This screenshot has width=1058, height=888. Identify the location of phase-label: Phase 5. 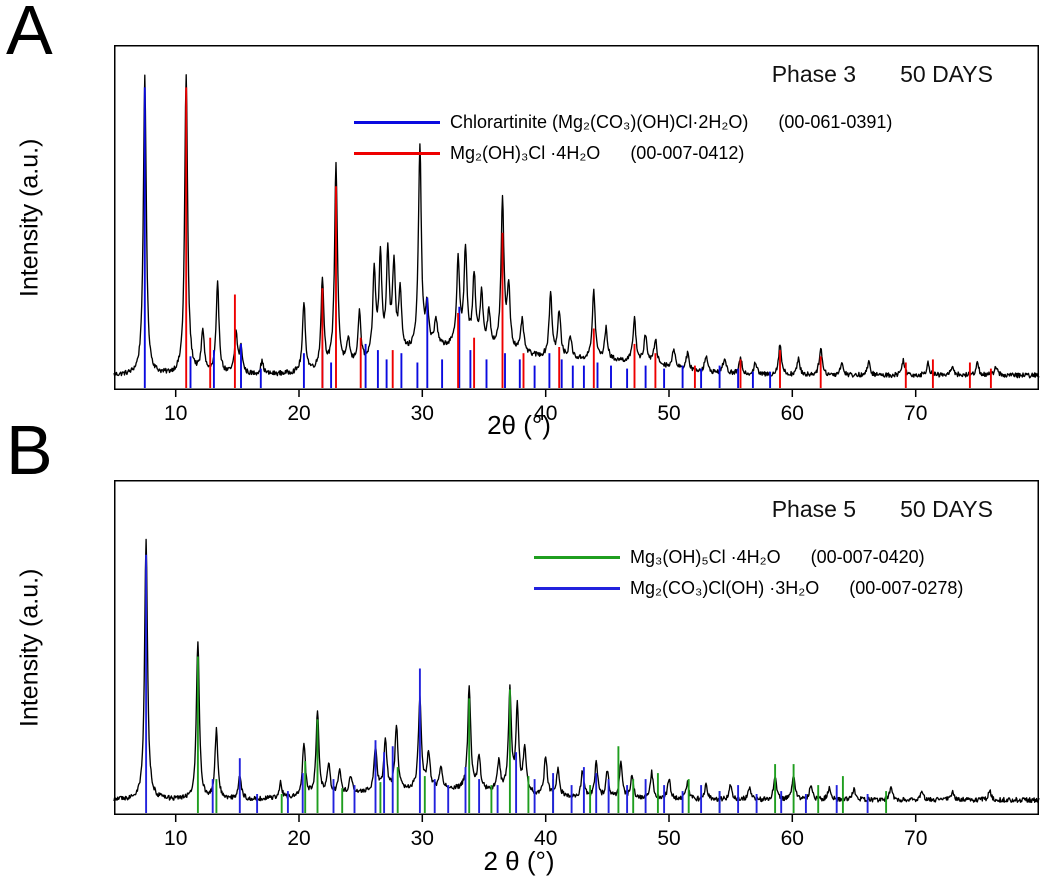
(814, 509).